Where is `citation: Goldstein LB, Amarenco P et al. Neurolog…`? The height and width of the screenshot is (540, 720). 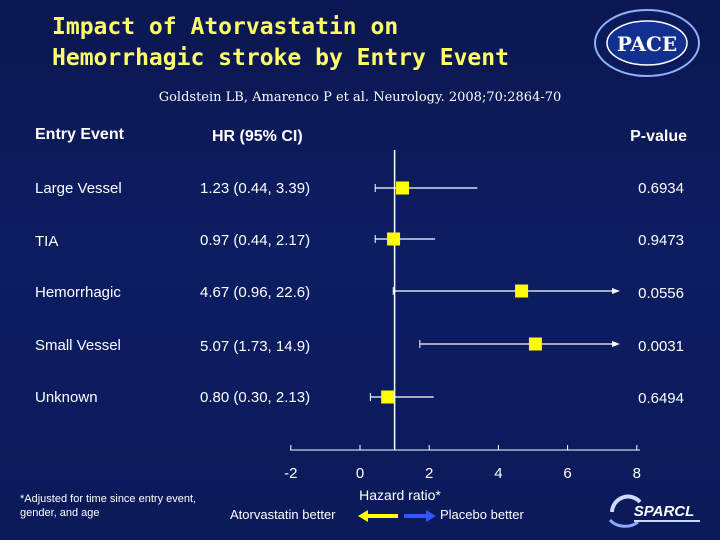
citation: Goldstein LB, Amarenco P et al. Neurolog… is located at coordinates (360, 97).